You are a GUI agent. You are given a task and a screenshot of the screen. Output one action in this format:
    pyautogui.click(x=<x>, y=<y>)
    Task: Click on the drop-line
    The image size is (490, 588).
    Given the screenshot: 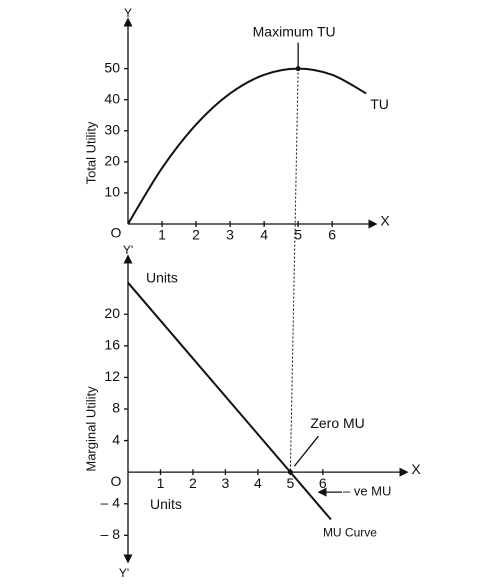 What is the action you would take?
    pyautogui.click(x=294, y=270)
    